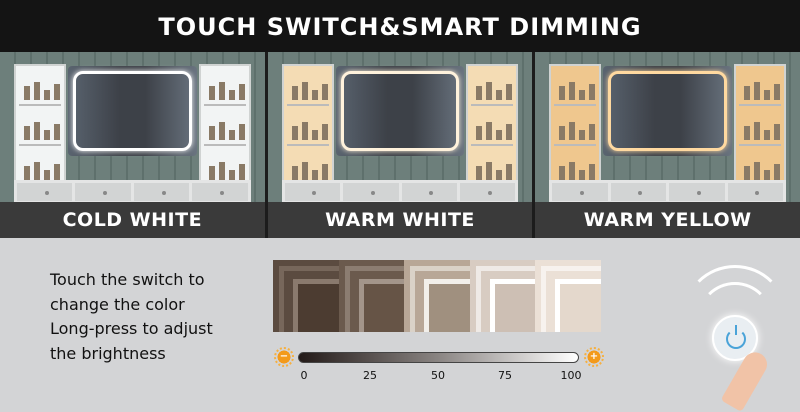  Describe the element at coordinates (594, 357) in the screenshot. I see `sun-plus-icon: +` at that location.